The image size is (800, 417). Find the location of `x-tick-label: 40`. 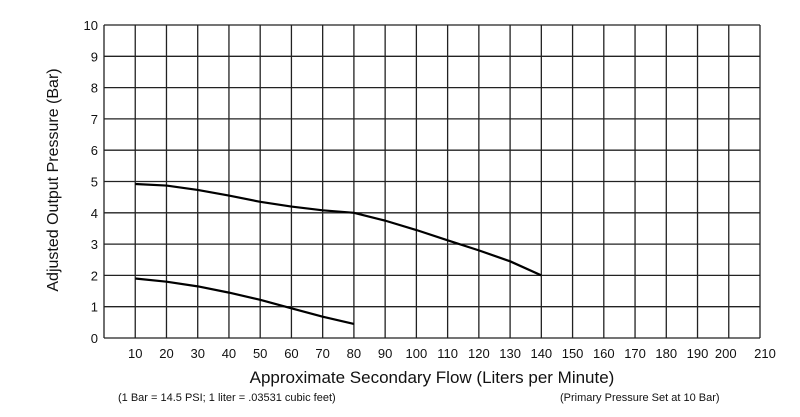

x-tick-label: 40 is located at coordinates (229, 353).